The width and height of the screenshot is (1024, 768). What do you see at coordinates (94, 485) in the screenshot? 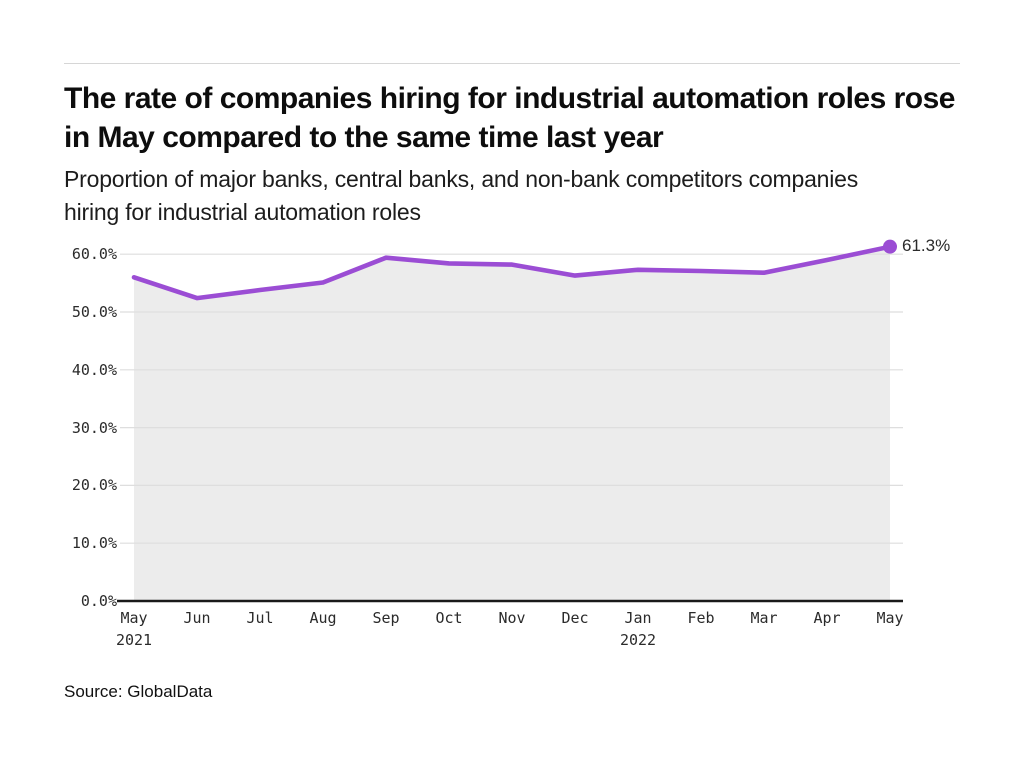
I see `y-axis-tick-label: 20.0%` at bounding box center [94, 485].